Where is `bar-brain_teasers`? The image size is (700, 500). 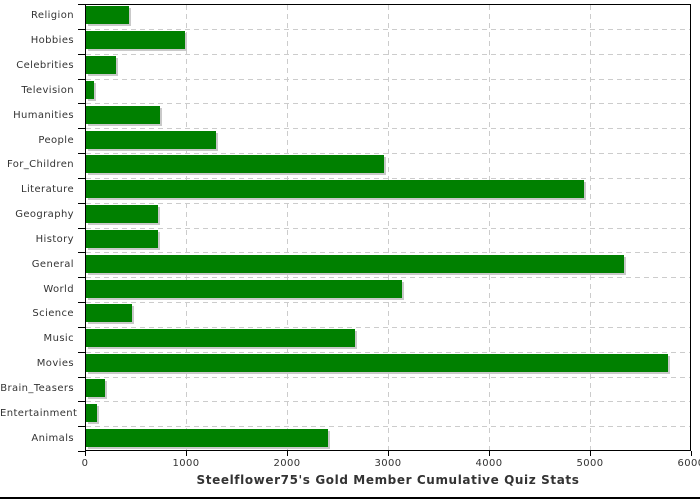
bar-brain_teasers is located at coordinates (95, 387).